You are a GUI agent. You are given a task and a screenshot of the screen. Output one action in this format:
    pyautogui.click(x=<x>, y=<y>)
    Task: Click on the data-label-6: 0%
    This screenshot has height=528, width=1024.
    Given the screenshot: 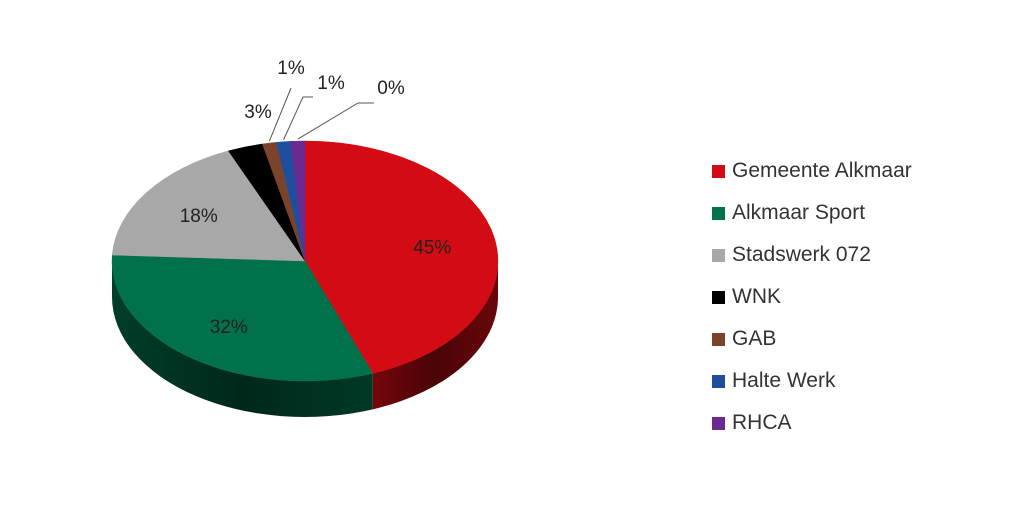 What is the action you would take?
    pyautogui.click(x=391, y=88)
    